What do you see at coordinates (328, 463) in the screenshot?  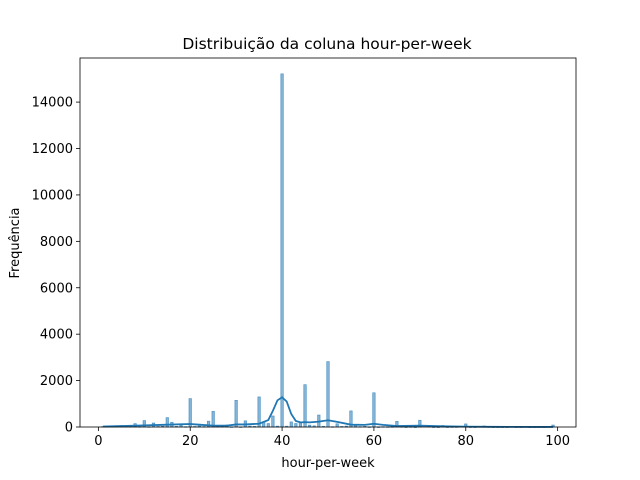 I see `x-axis-label: hour-per-week` at bounding box center [328, 463].